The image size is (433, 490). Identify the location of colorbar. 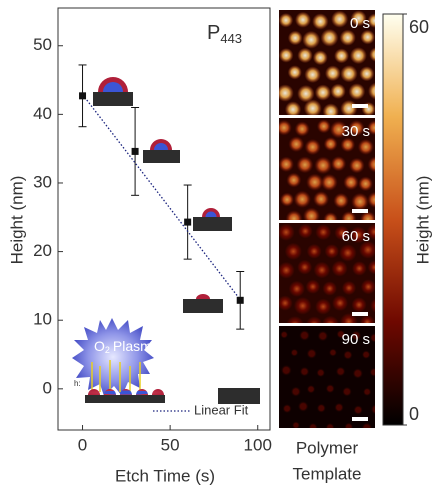
(393, 219).